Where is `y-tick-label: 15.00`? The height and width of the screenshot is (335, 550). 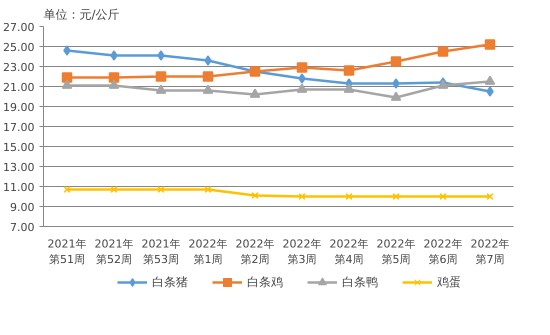
y-tick-label: 15.00 is located at coordinates (19, 147).